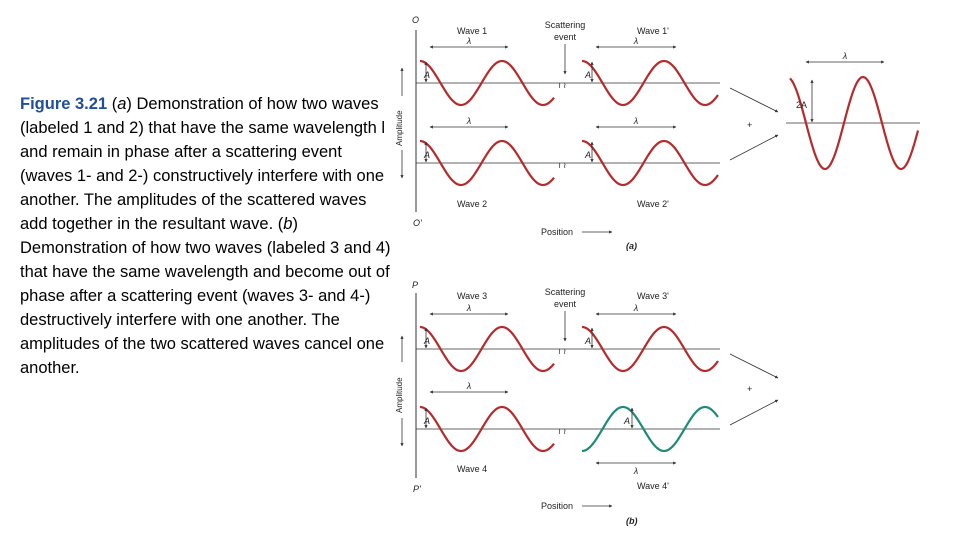  I want to click on wave-4-break-mark: ≀ ≀, so click(562, 431).